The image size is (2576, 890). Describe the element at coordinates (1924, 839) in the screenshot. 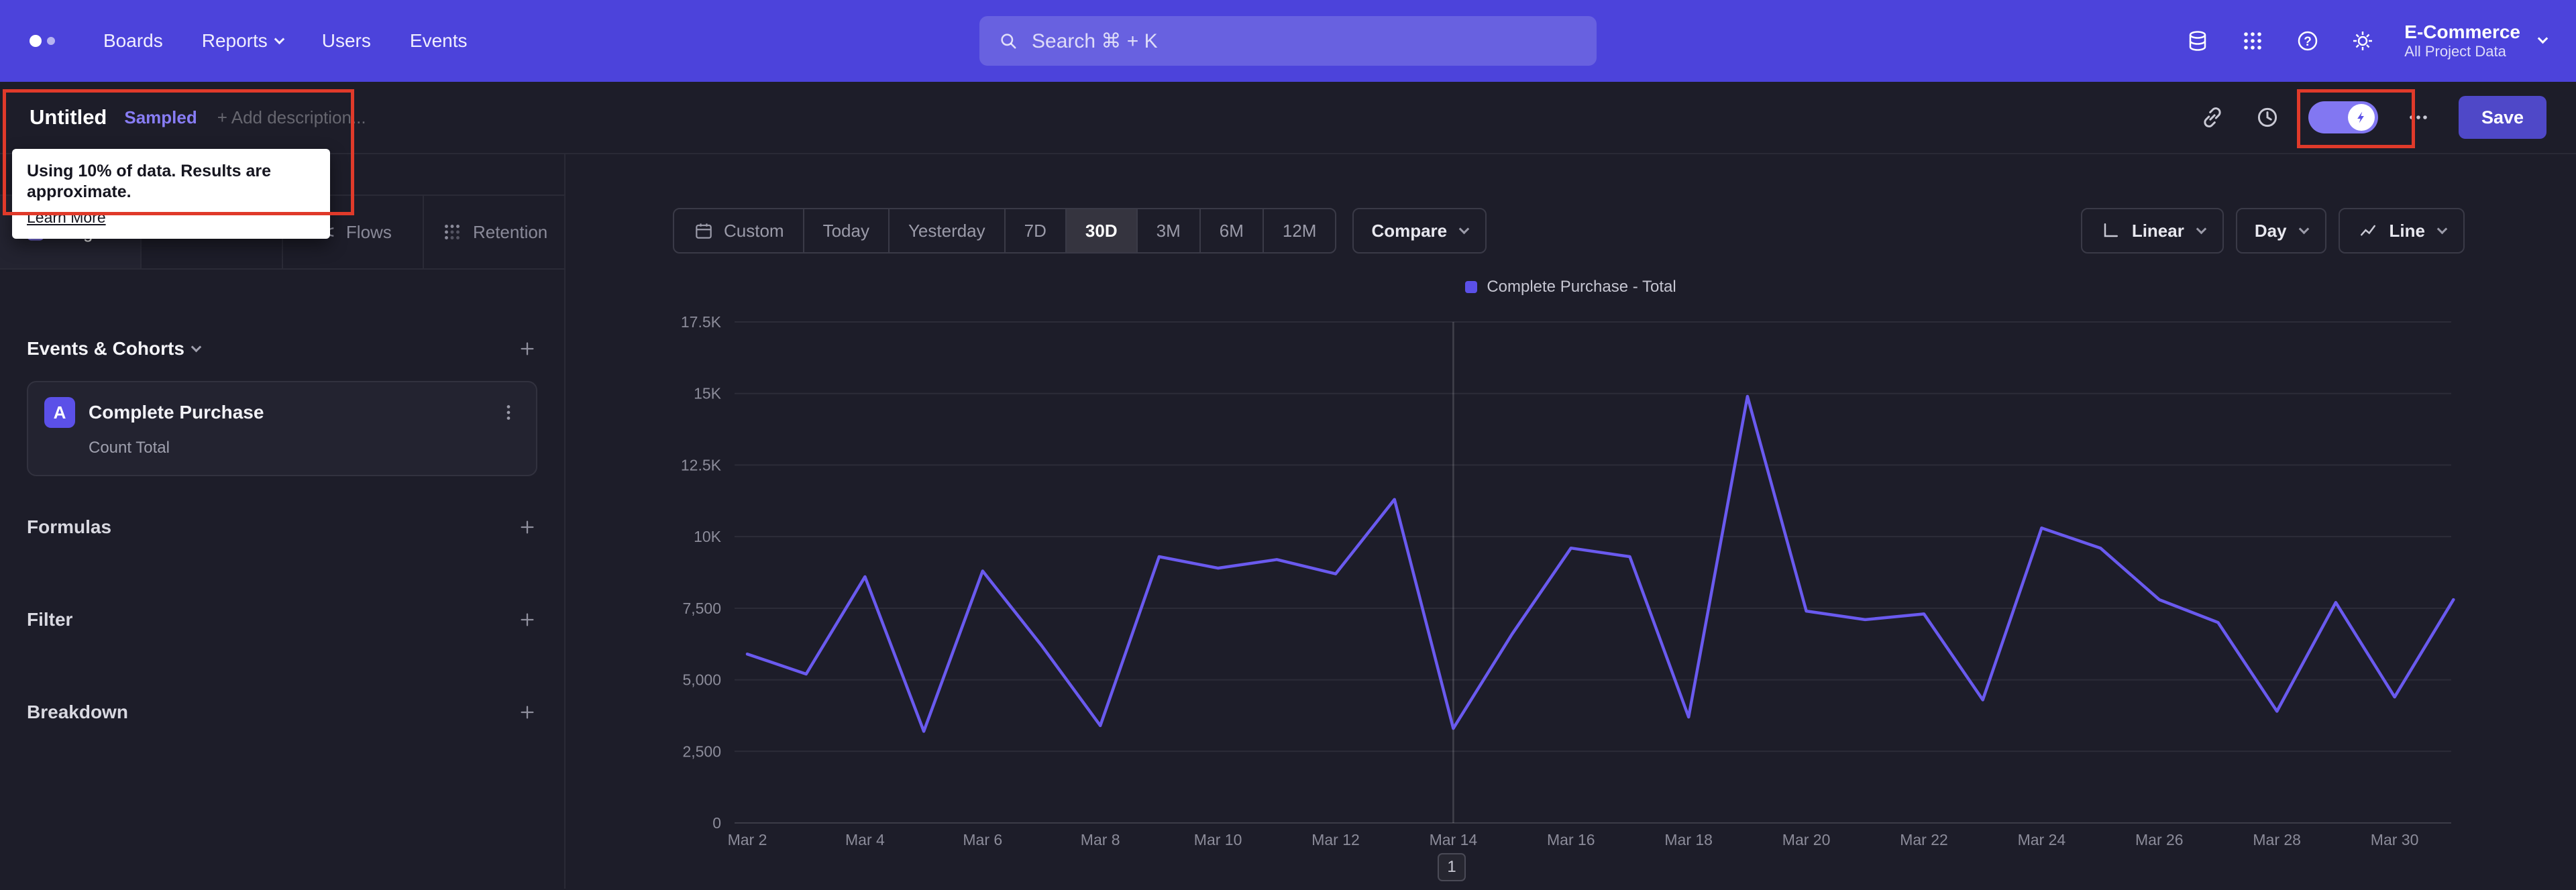

I see `x-axis-label: Mar 22` at that location.